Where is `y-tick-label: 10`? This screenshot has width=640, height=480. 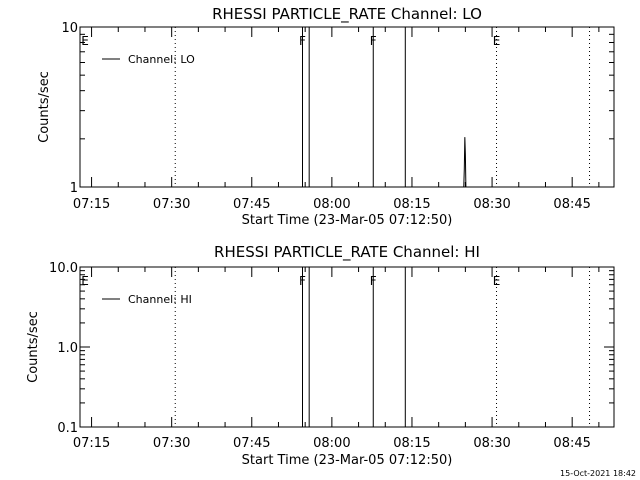 y-tick-label: 10 is located at coordinates (69, 28).